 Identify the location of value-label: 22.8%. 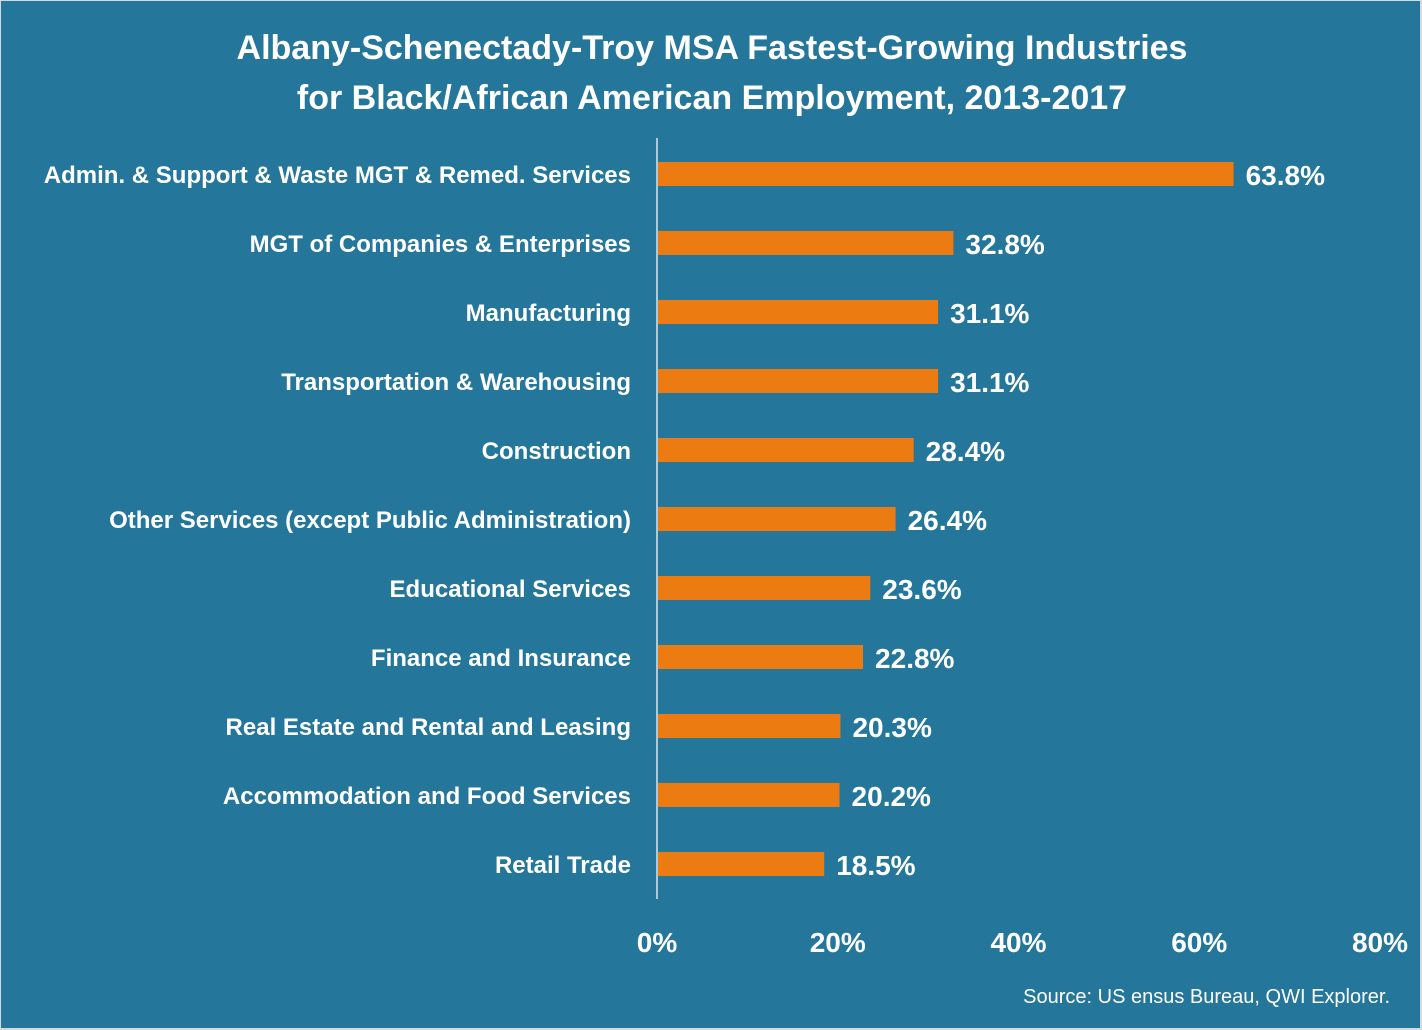
(914, 658).